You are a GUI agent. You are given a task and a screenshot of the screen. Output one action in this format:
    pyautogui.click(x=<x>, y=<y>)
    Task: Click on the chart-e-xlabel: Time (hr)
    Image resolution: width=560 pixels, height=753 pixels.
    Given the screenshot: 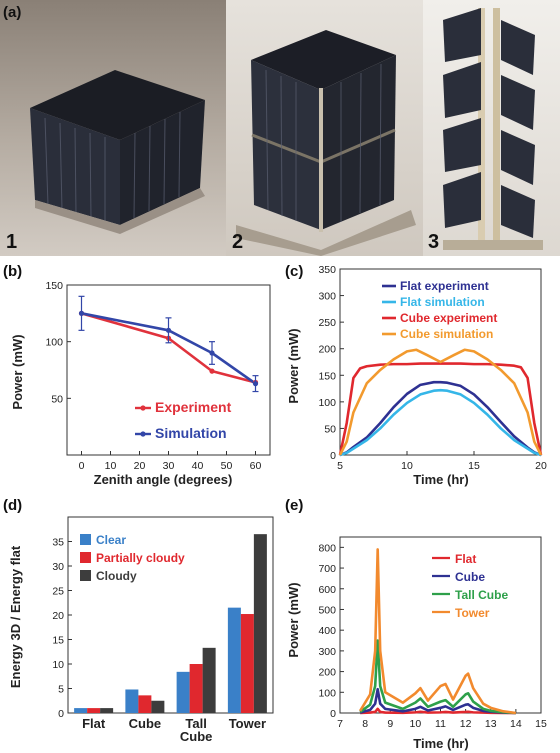 What is the action you would take?
    pyautogui.click(x=440, y=743)
    